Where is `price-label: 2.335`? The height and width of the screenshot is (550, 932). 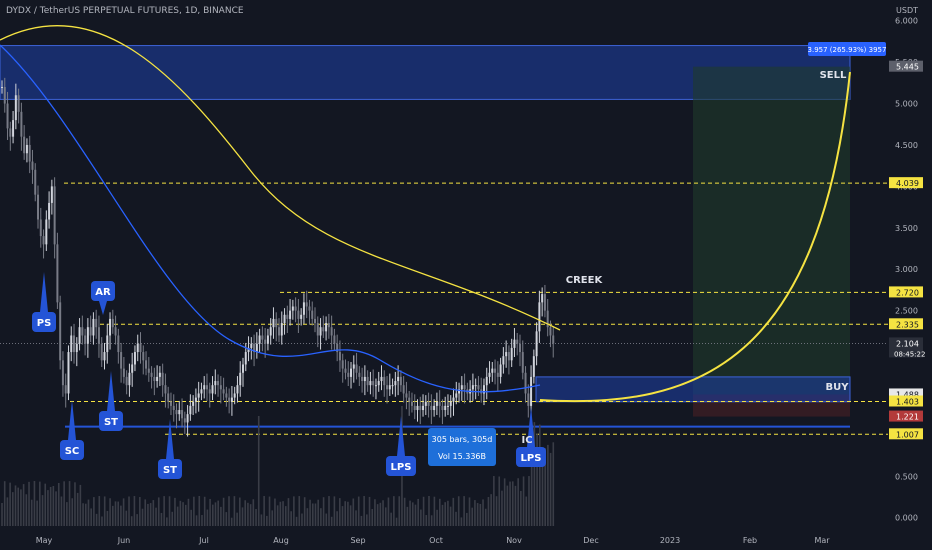 price-label: 2.335 is located at coordinates (907, 324).